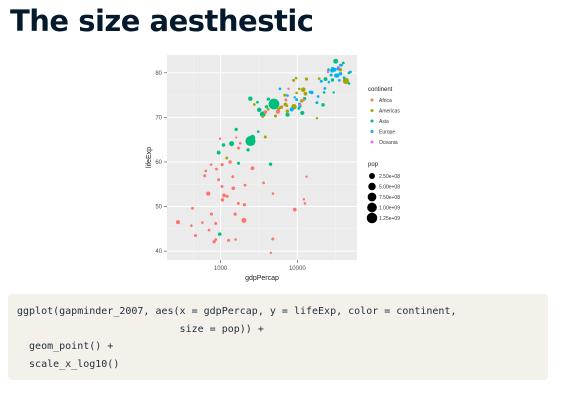  I want to click on legend-key-africa, so click(372, 100).